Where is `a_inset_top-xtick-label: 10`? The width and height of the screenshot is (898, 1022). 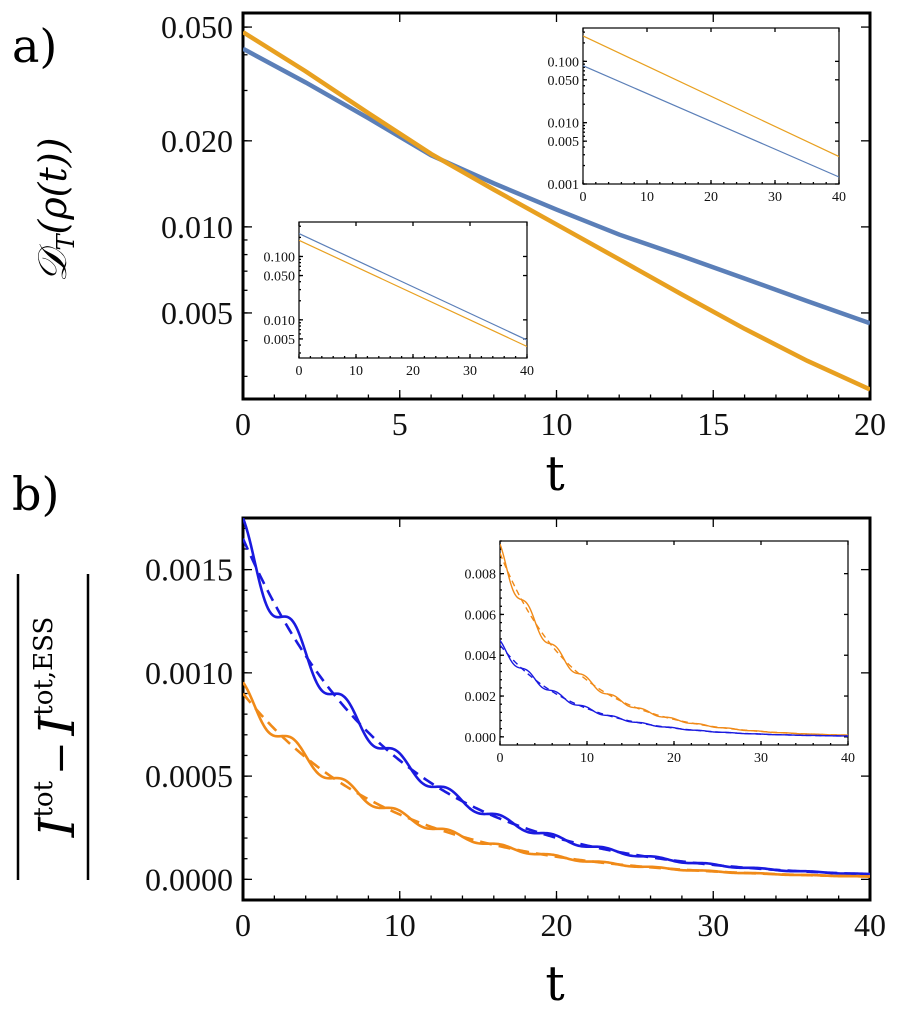
a_inset_top-xtick-label: 10 is located at coordinates (647, 197).